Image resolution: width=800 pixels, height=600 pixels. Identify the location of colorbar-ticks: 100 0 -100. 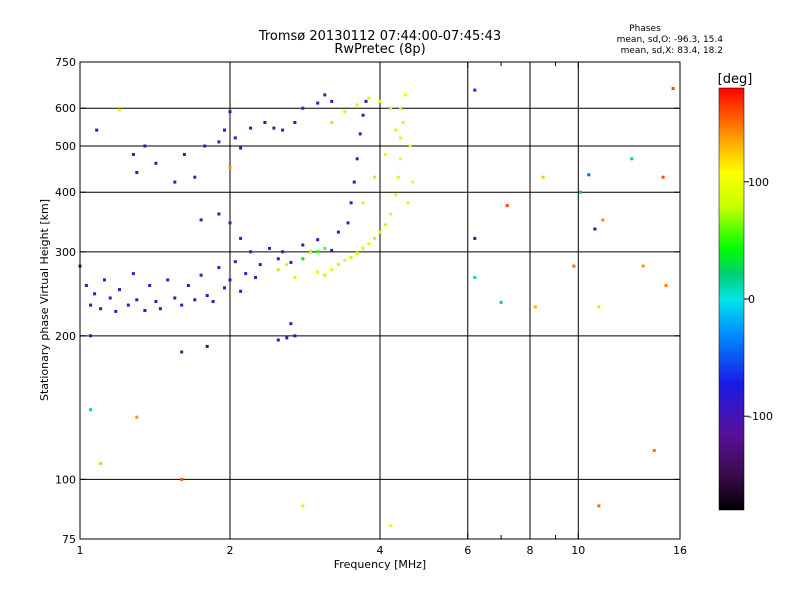
(758, 299).